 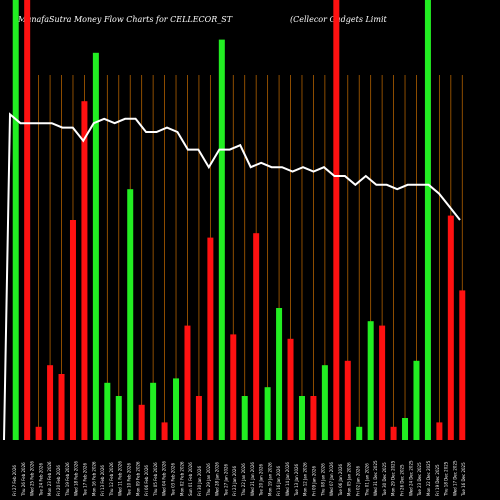 I want to click on x-tick-label: Thu 26 Feb 2026, so click(x=23, y=479).